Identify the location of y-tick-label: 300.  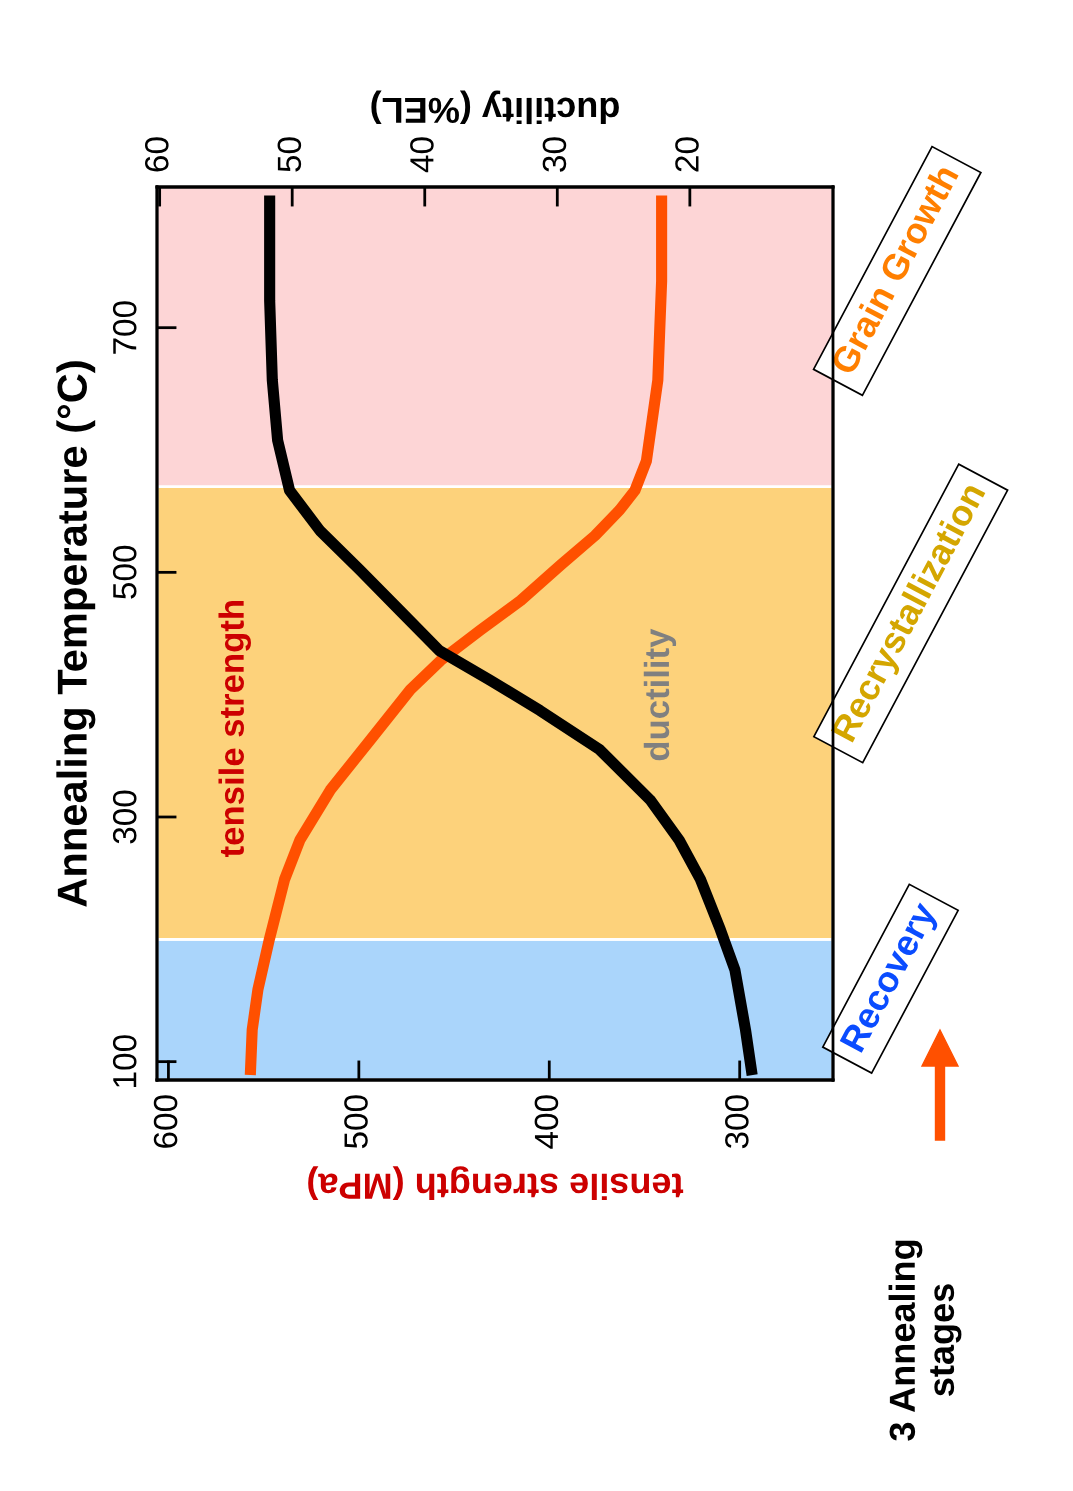
(124, 817).